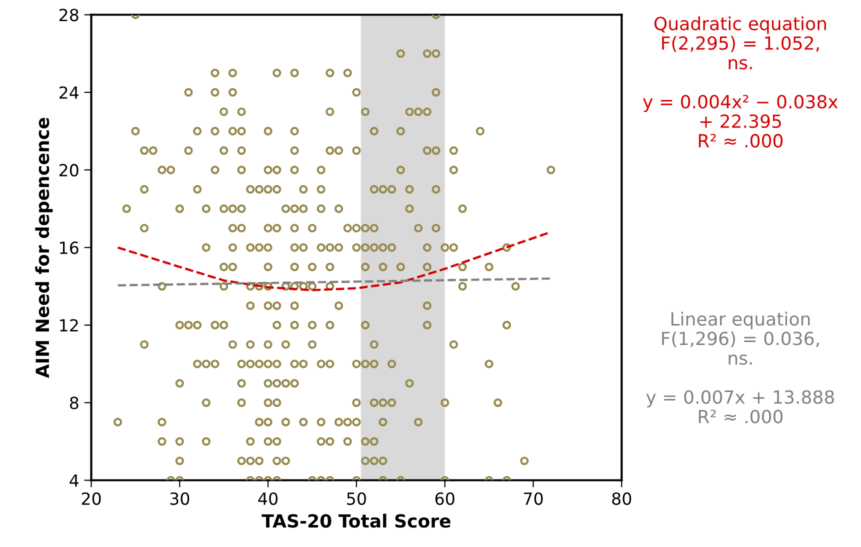 This screenshot has width=861, height=547. What do you see at coordinates (740, 368) in the screenshot?
I see `text: Linear equation F(1,296) = 0.036, ns. y = 0.007x + 13.888 R² ≈ .000` at bounding box center [740, 368].